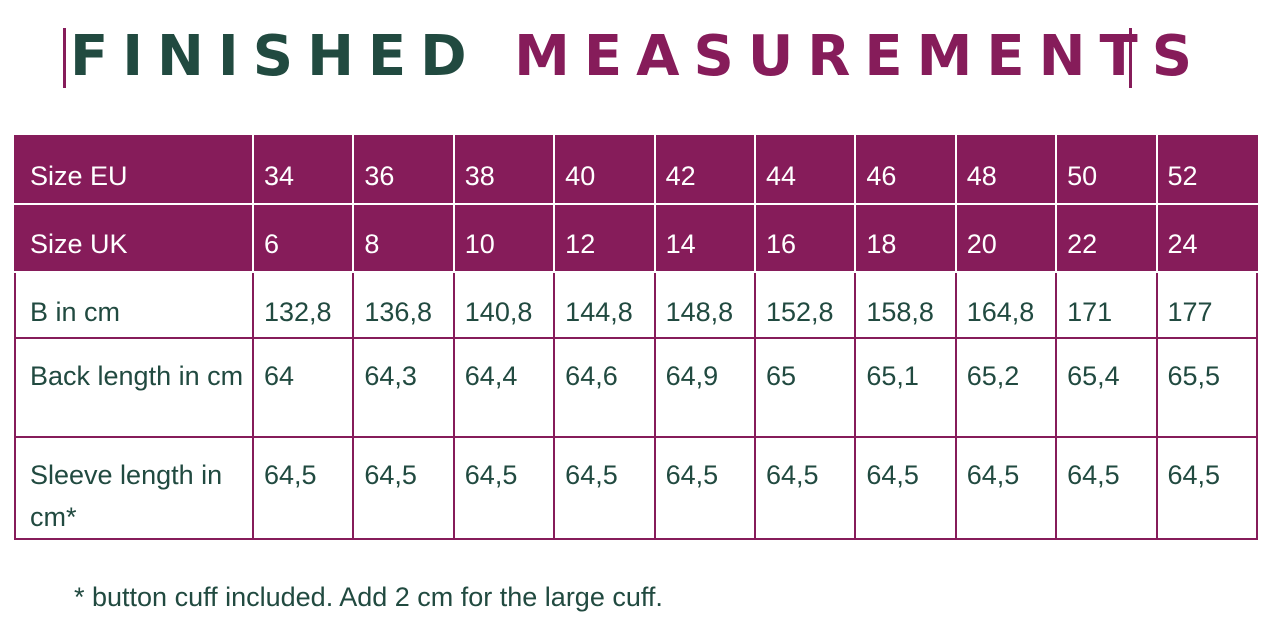 The width and height of the screenshot is (1276, 634). I want to click on table-cell: 10, so click(504, 238).